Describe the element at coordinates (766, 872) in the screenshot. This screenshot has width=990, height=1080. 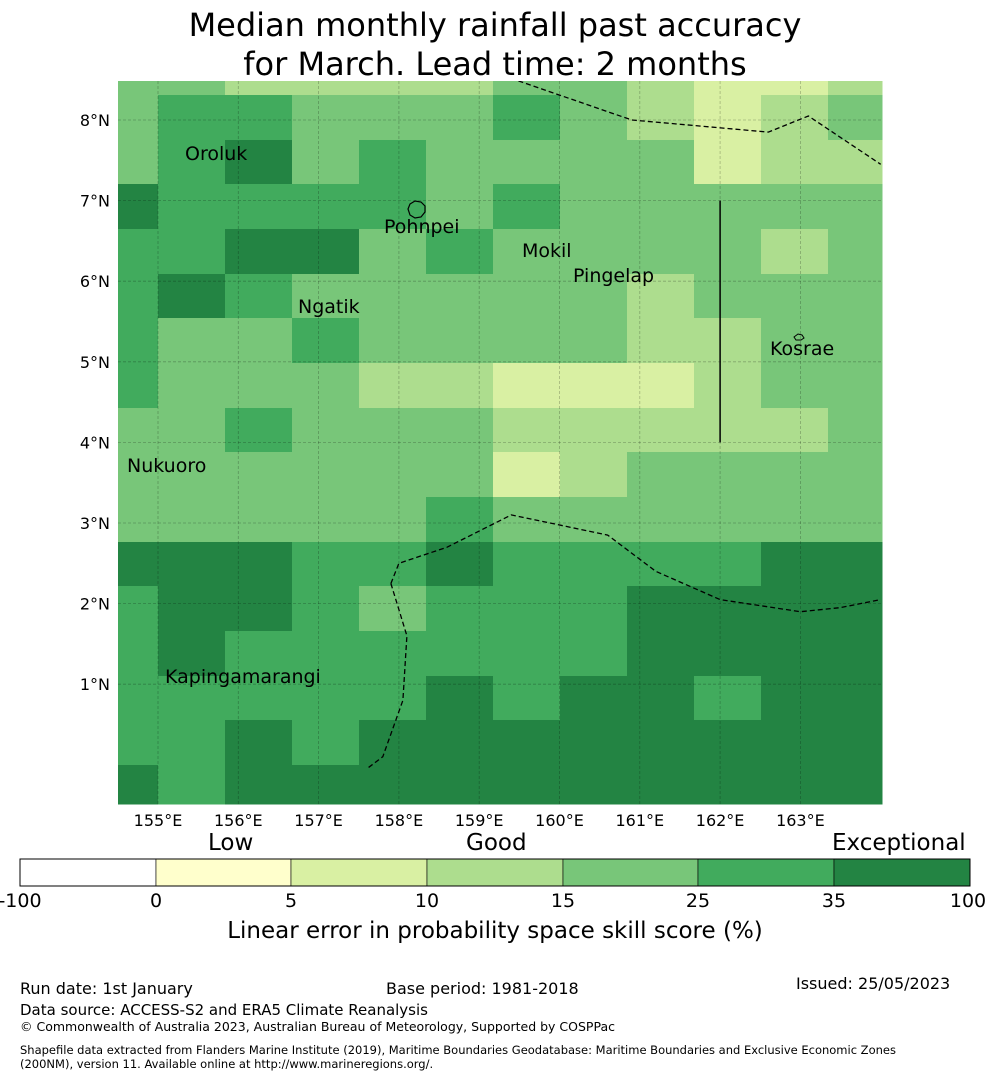
I see `colorbar-swatch` at that location.